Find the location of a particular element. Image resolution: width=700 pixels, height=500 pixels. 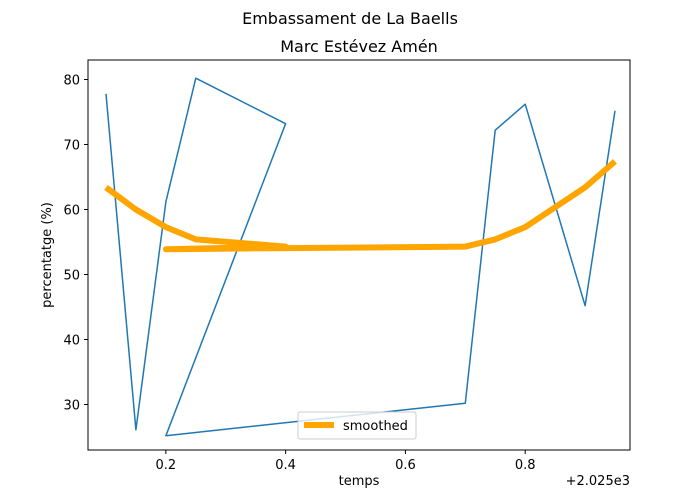

x-tick-label: 0.2 is located at coordinates (166, 465).